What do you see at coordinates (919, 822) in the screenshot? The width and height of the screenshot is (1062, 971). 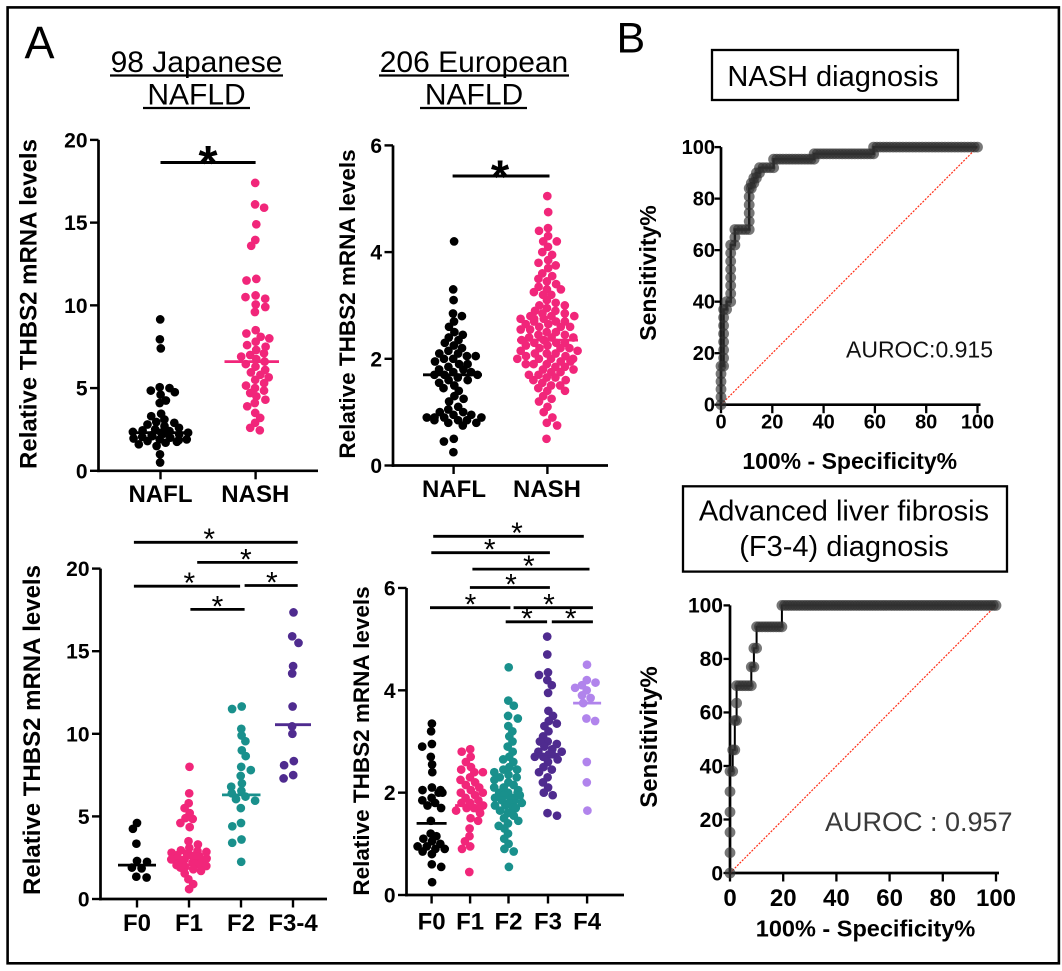 I see `svg-text: AUROC : 0.957` at bounding box center [919, 822].